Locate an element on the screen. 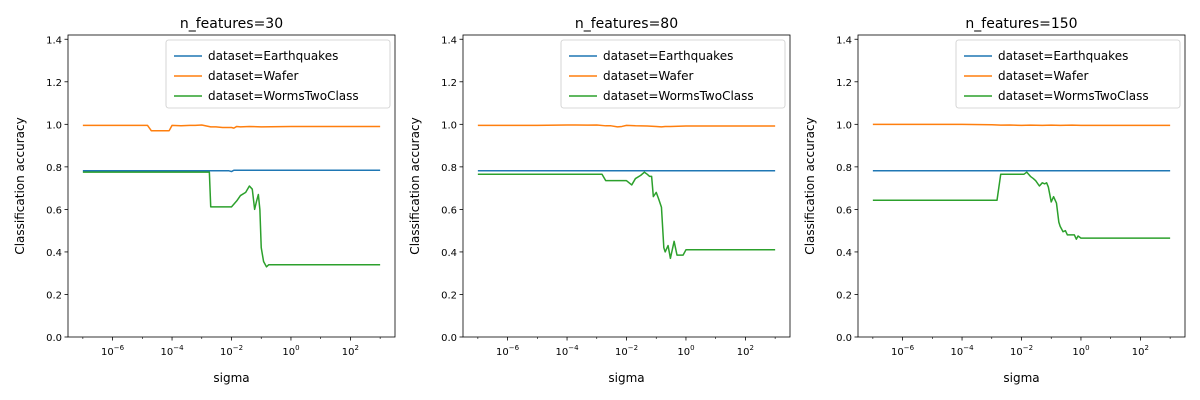  chart-title: n_features=30 is located at coordinates (231, 24).